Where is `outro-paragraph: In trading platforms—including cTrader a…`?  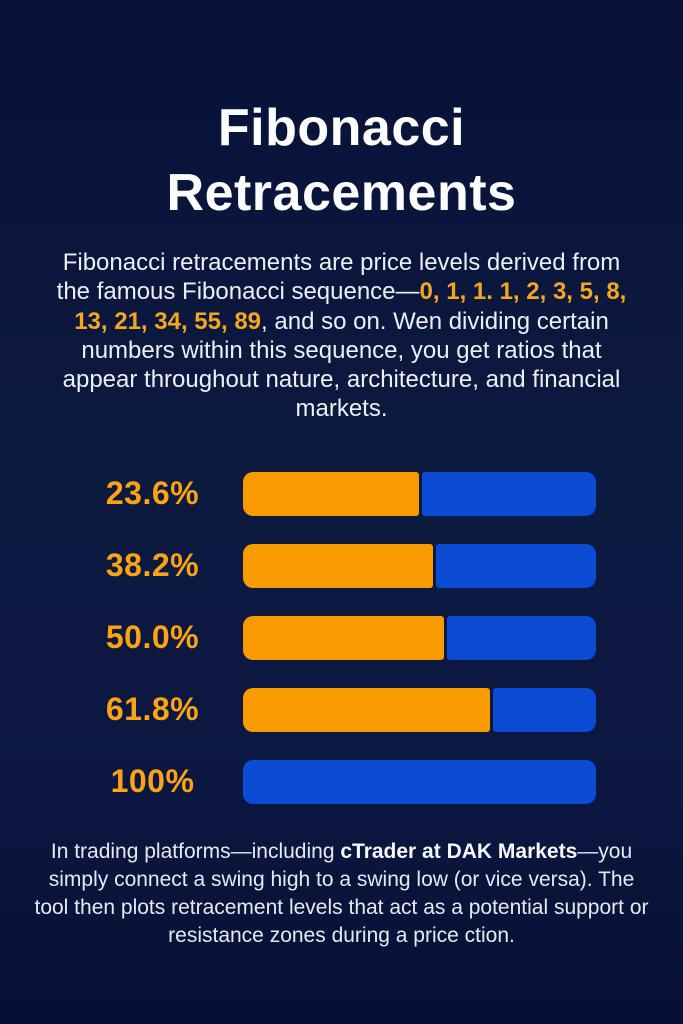 outro-paragraph: In trading platforms—including cTrader a… is located at coordinates (341, 894).